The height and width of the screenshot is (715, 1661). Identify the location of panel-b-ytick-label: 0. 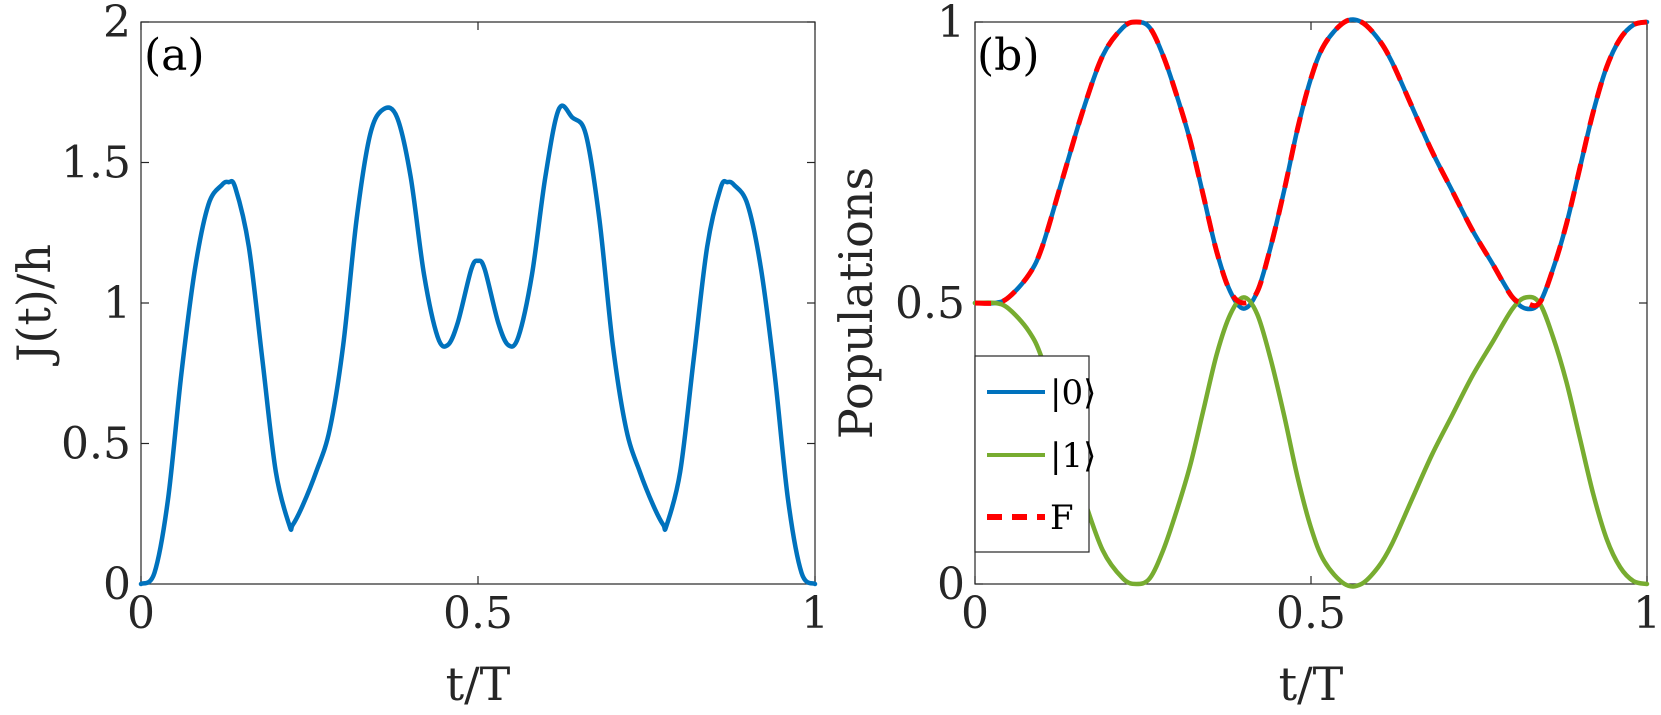
(951, 584).